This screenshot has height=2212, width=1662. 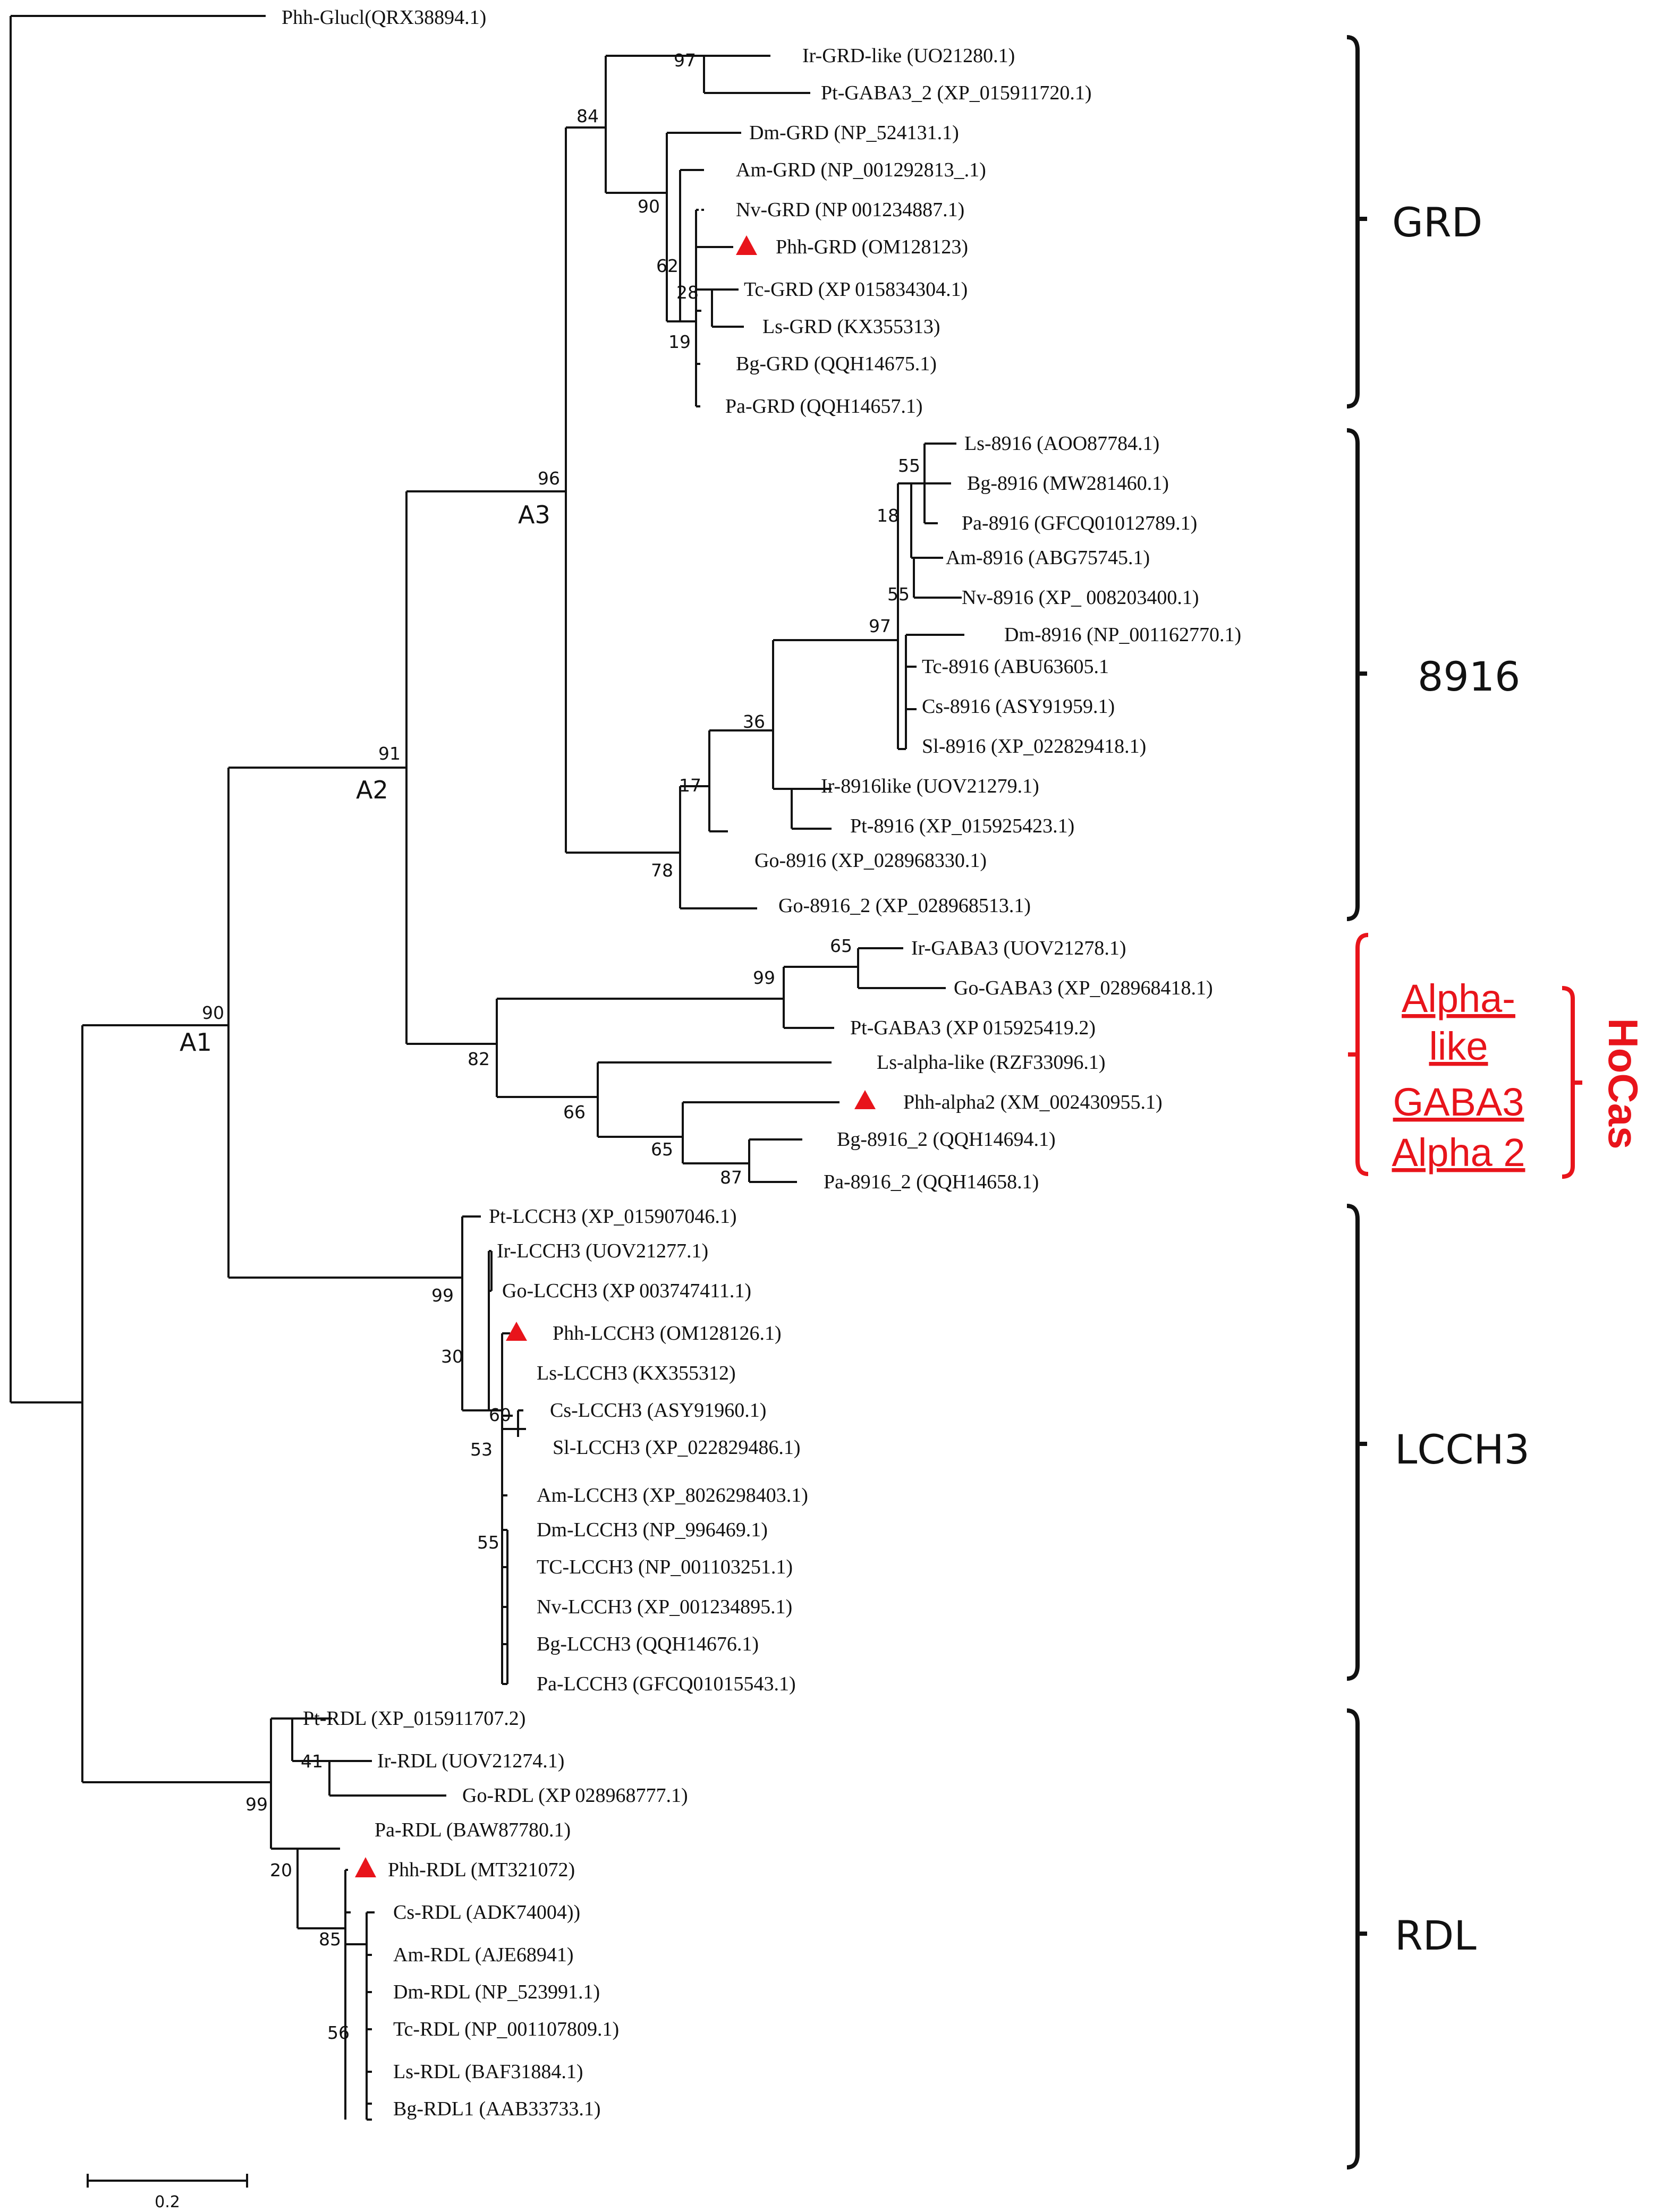 I want to click on leaf-go-8916: Go-8916 (XP_028968330.1), so click(x=870, y=861).